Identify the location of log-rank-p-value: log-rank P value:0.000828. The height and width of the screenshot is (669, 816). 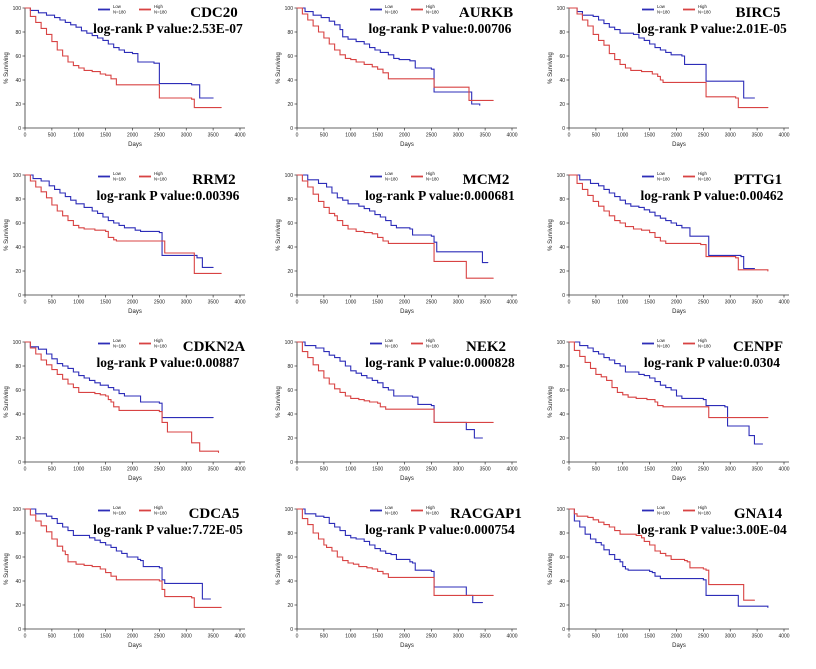
(440, 362).